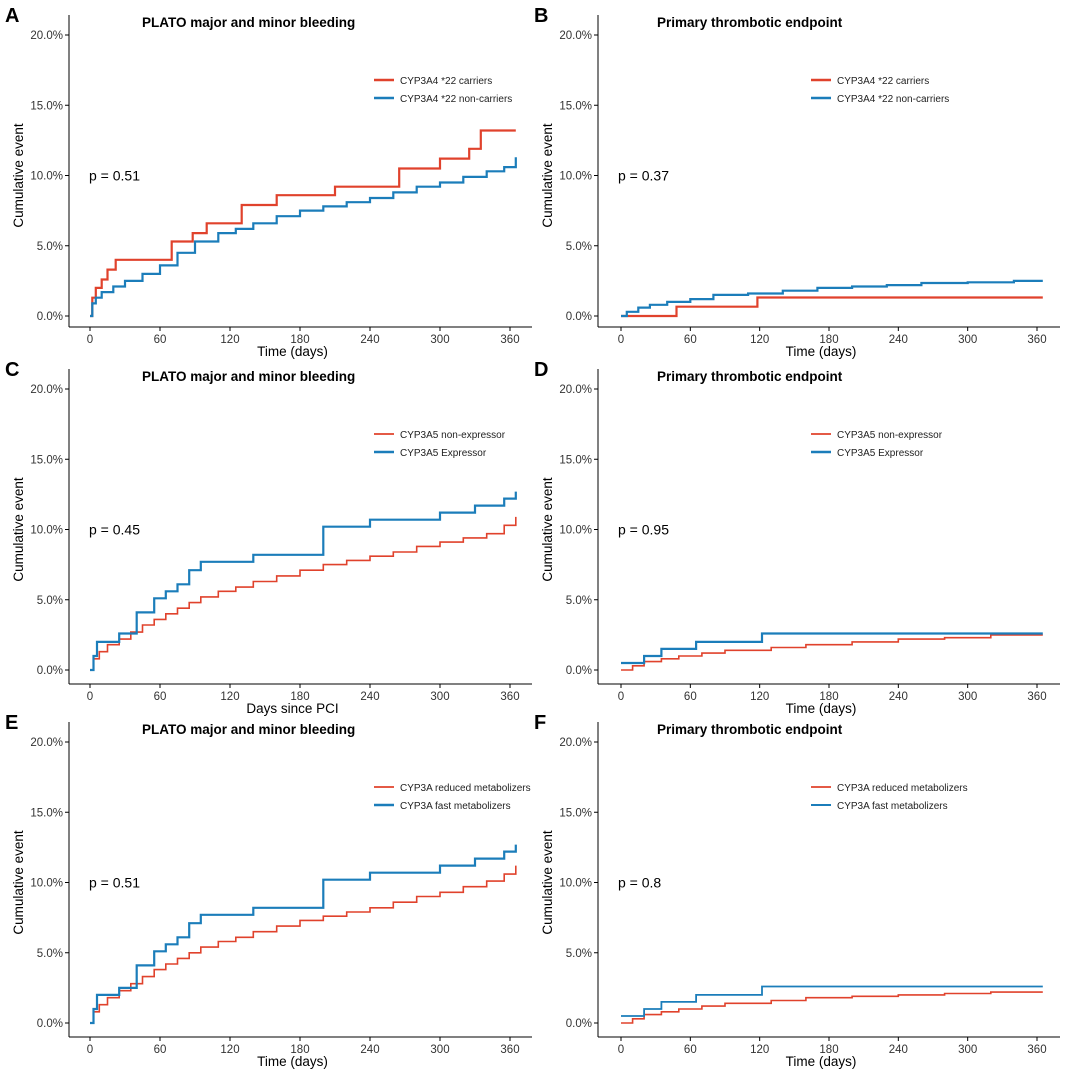 Image resolution: width=1065 pixels, height=1072 pixels. I want to click on panel-label: D, so click(541, 370).